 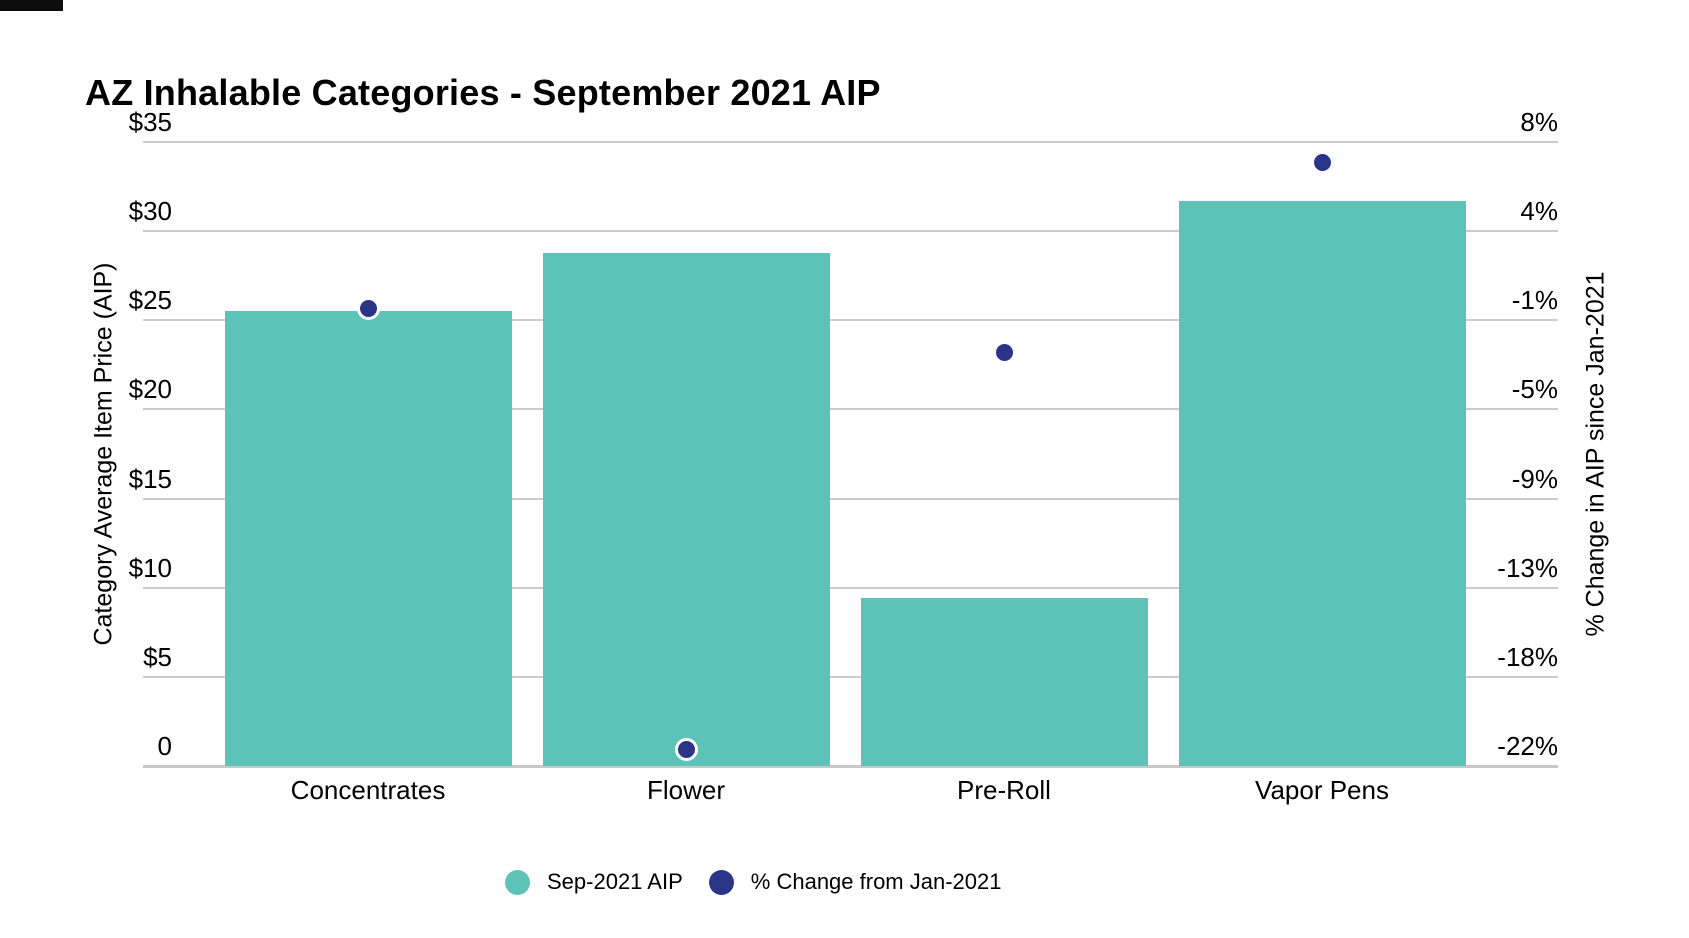 What do you see at coordinates (685, 790) in the screenshot?
I see `category-label-flower: Flower` at bounding box center [685, 790].